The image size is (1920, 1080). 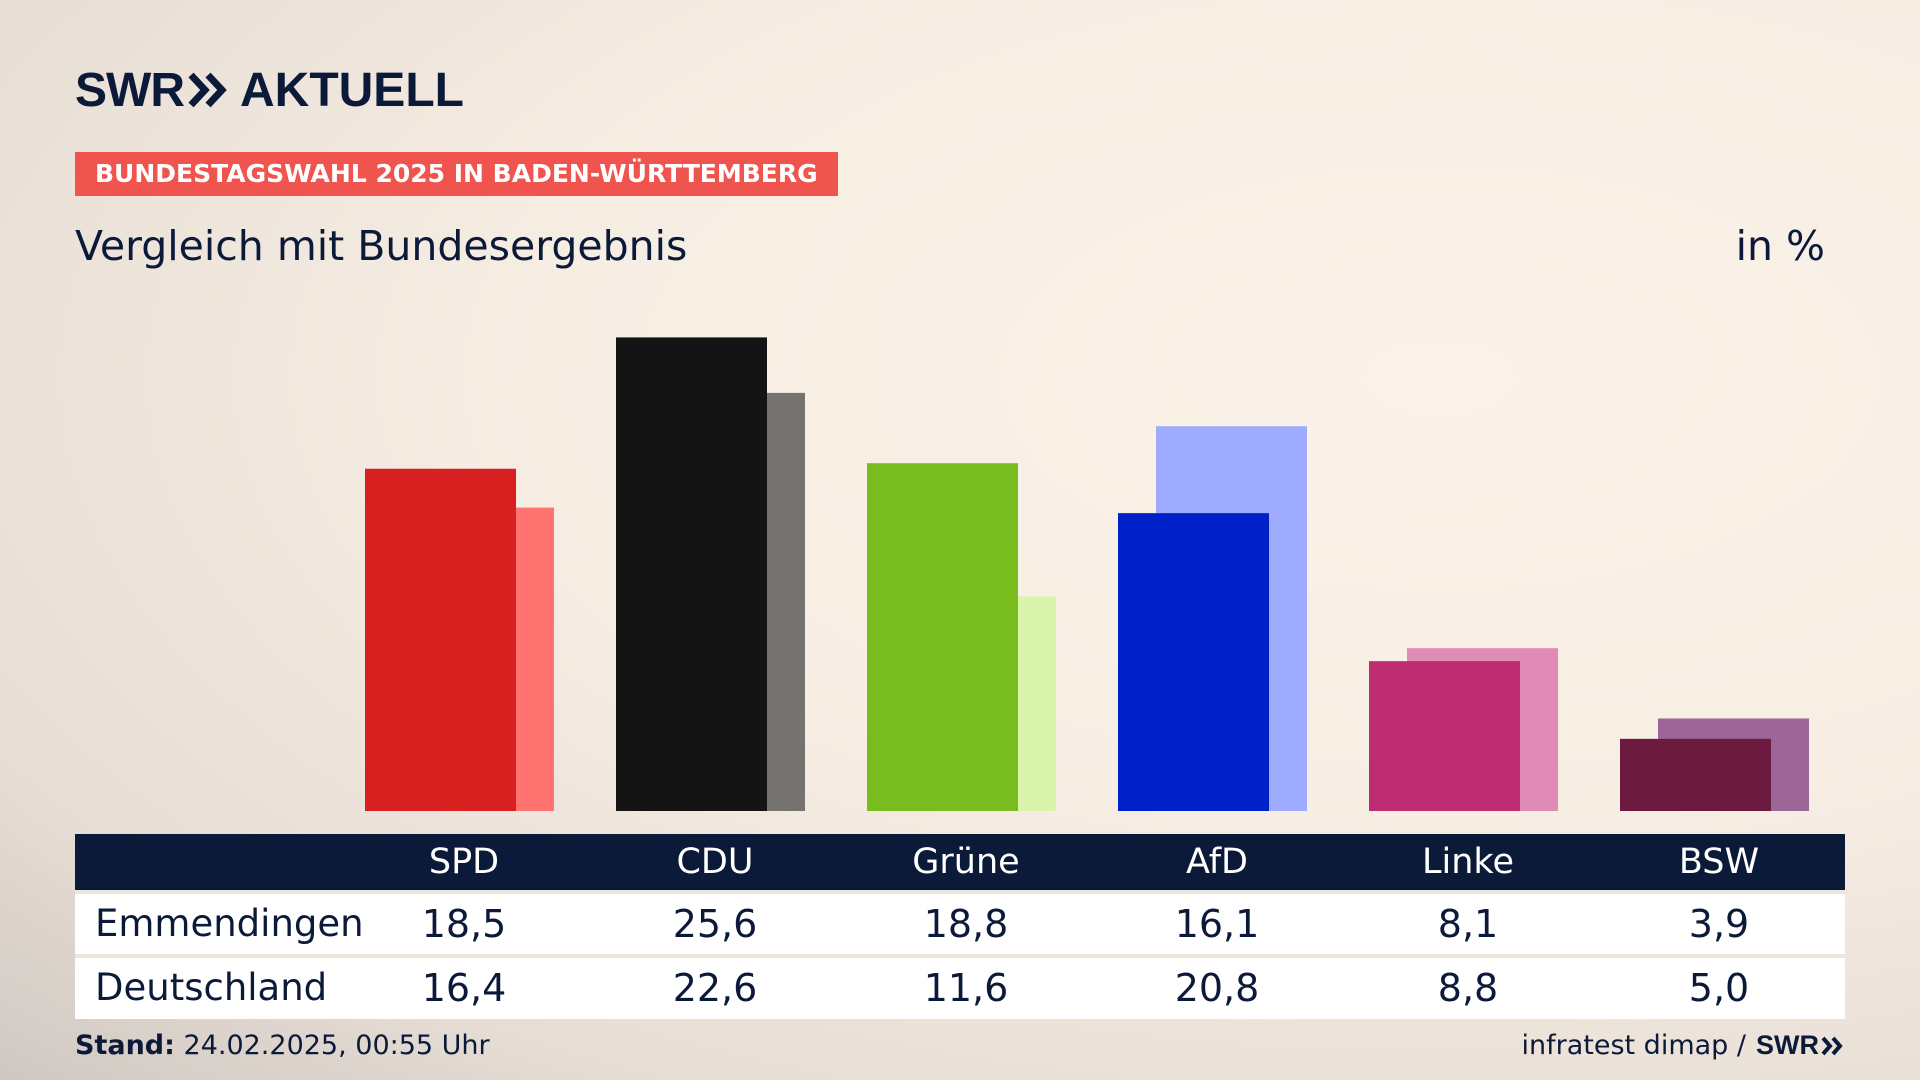 What do you see at coordinates (1444, 736) in the screenshot?
I see `bar-linke-emmendingen` at bounding box center [1444, 736].